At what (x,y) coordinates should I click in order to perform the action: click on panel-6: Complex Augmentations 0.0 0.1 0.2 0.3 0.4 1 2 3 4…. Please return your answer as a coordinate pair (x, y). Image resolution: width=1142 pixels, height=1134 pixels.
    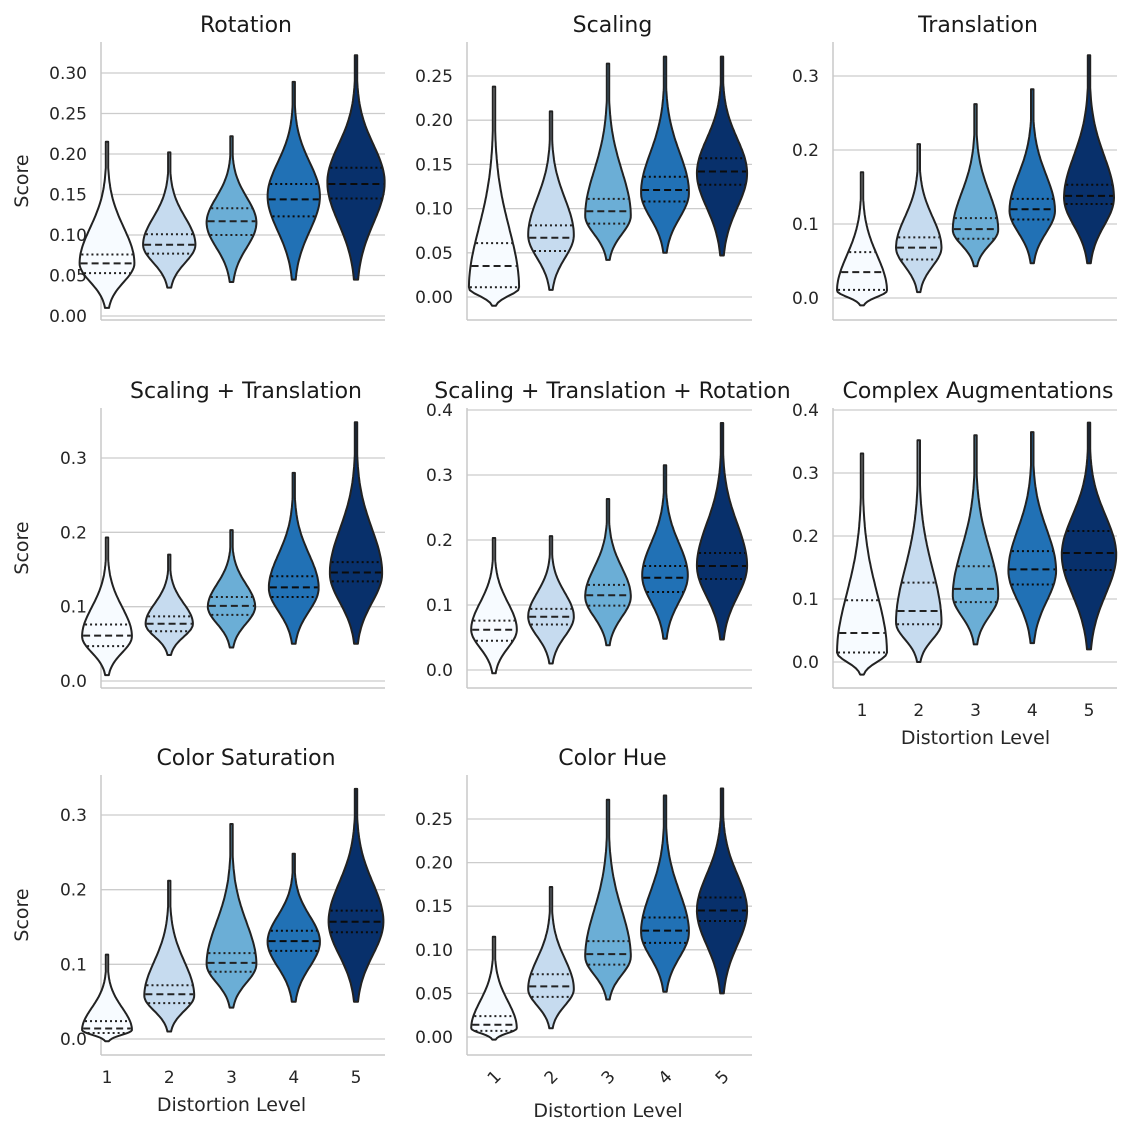
    Looking at the image, I should click on (955, 564).